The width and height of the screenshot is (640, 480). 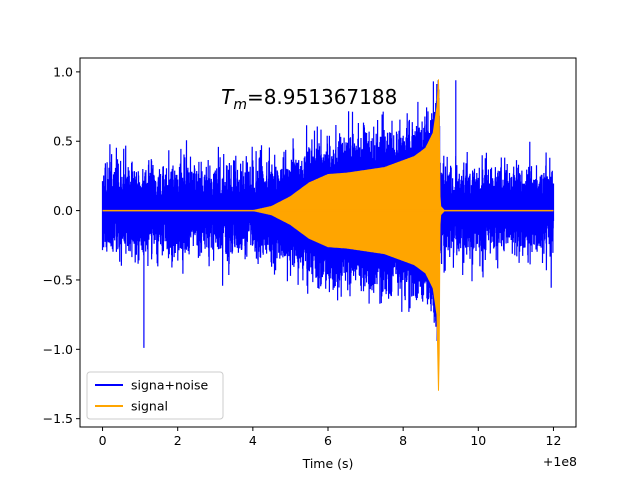 I want to click on y-tick-label: 0.5, so click(x=63, y=141).